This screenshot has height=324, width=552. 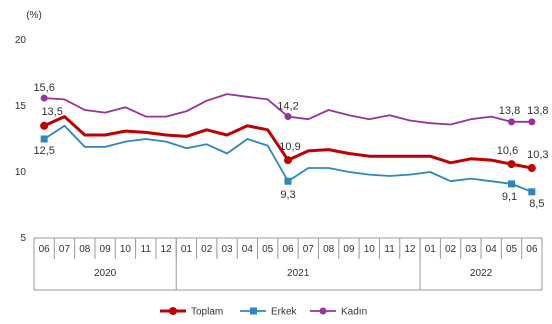 What do you see at coordinates (43, 151) in the screenshot?
I see `data-label: 12,5` at bounding box center [43, 151].